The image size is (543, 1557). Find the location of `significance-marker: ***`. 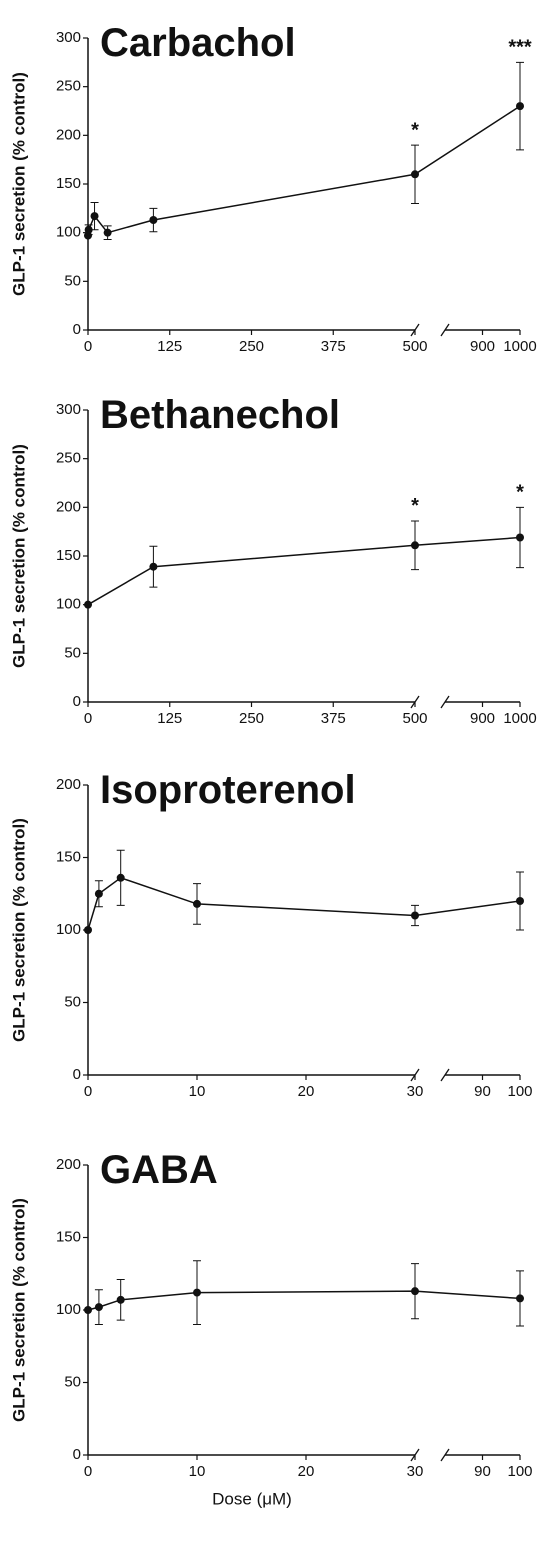

significance-marker: *** is located at coordinates (520, 48).